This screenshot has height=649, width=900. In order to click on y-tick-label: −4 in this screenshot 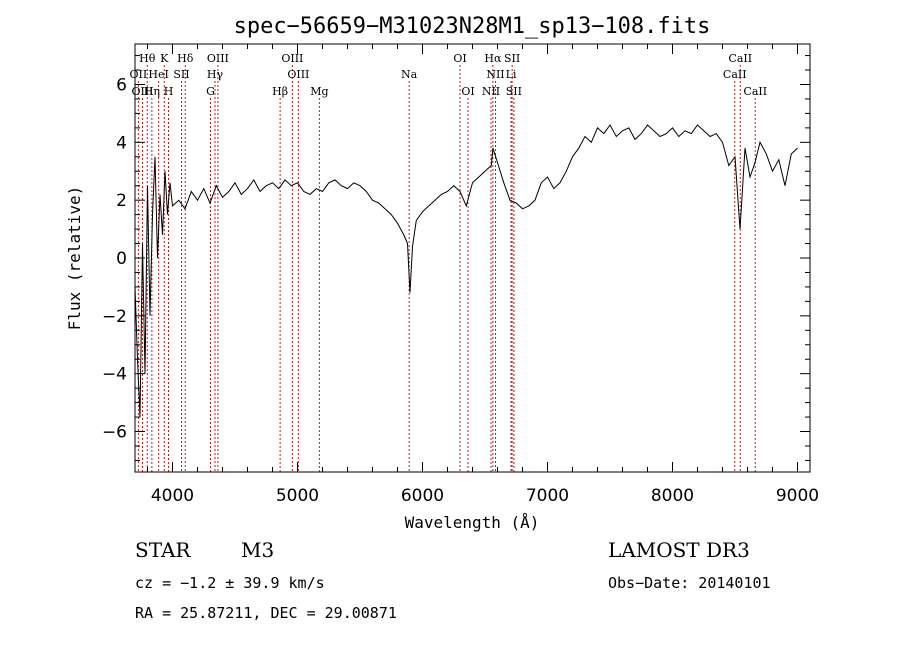, I will do `click(114, 375)`.